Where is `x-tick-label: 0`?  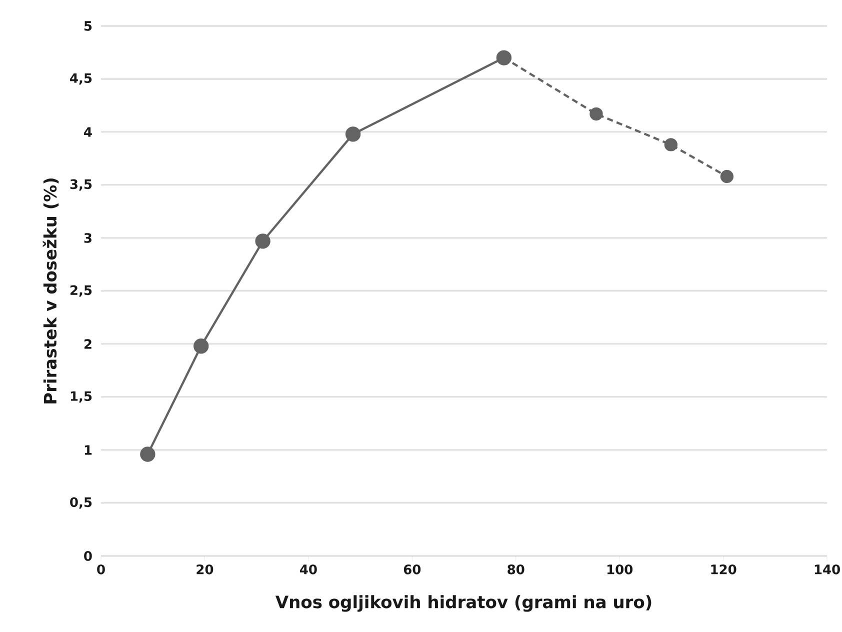
x-tick-label: 0 is located at coordinates (101, 569).